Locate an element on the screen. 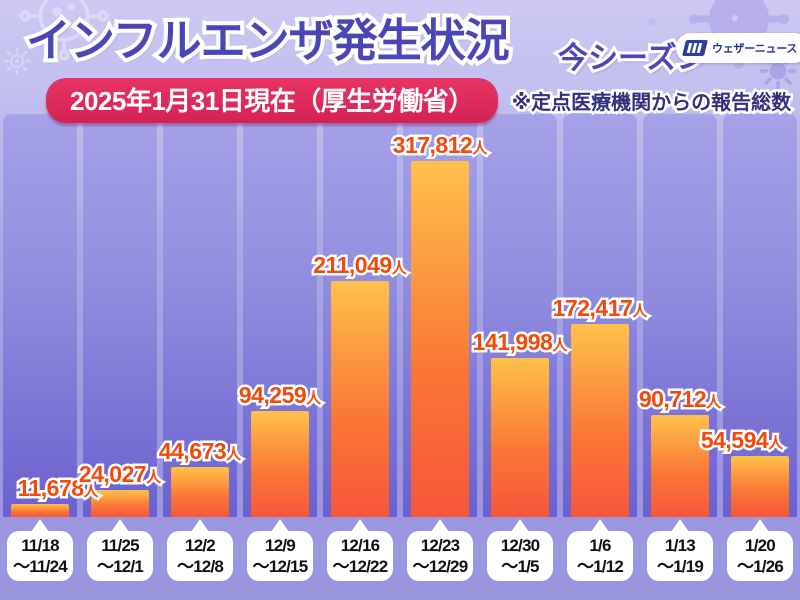 The image size is (800, 600). week-label-line2: 〜12/15 is located at coordinates (280, 566).